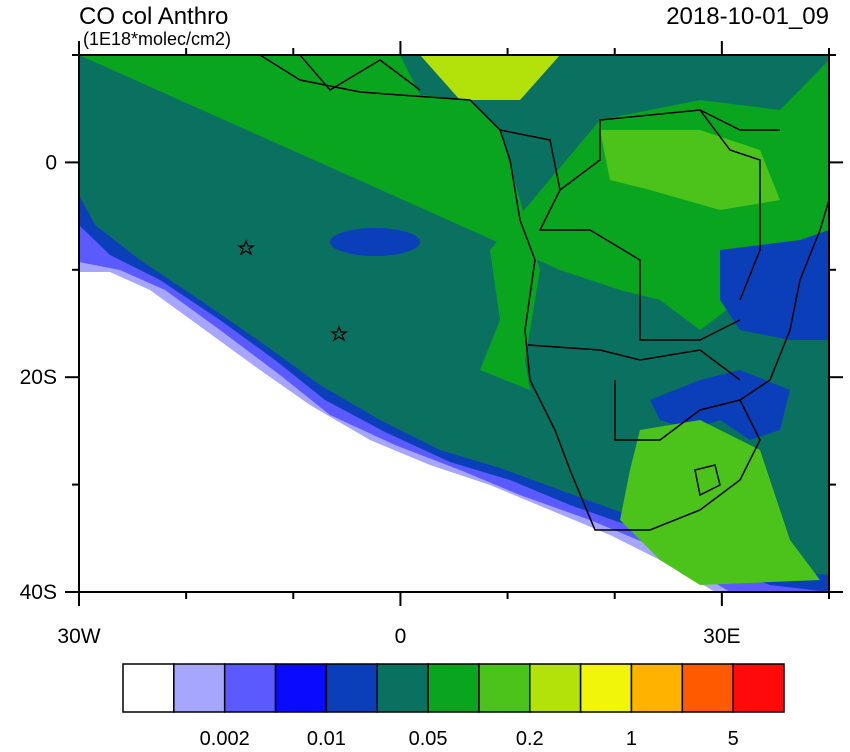 The height and width of the screenshot is (752, 850). What do you see at coordinates (38, 377) in the screenshot?
I see `lat-tick-label: 20S` at bounding box center [38, 377].